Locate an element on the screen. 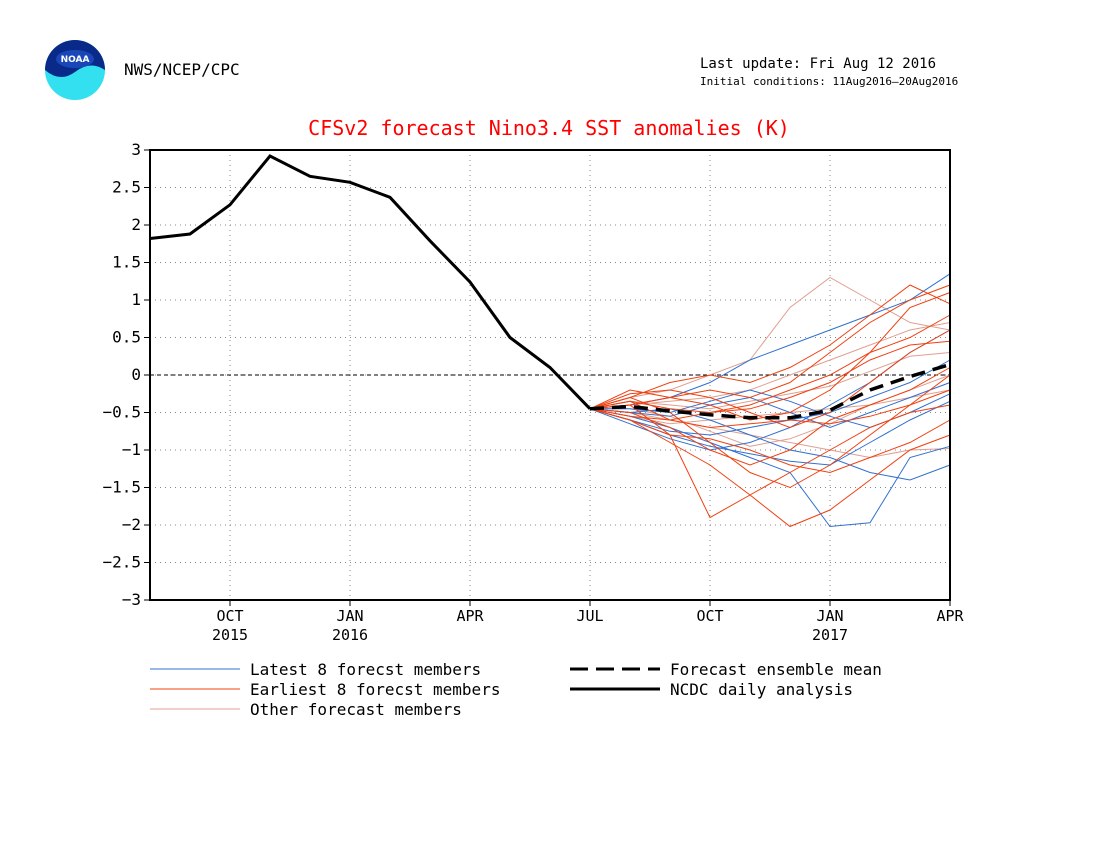 The width and height of the screenshot is (1100, 850). noaa-logo: NOAA is located at coordinates (75, 70).